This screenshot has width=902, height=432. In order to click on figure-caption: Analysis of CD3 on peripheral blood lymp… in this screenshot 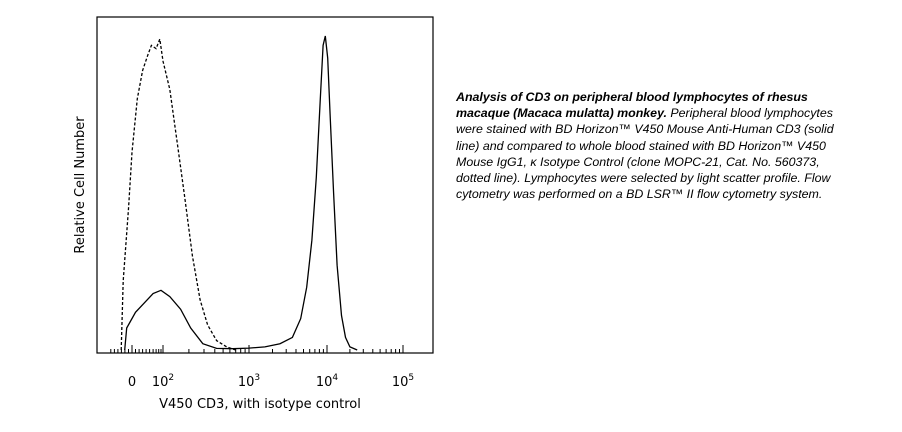, I will do `click(651, 145)`.